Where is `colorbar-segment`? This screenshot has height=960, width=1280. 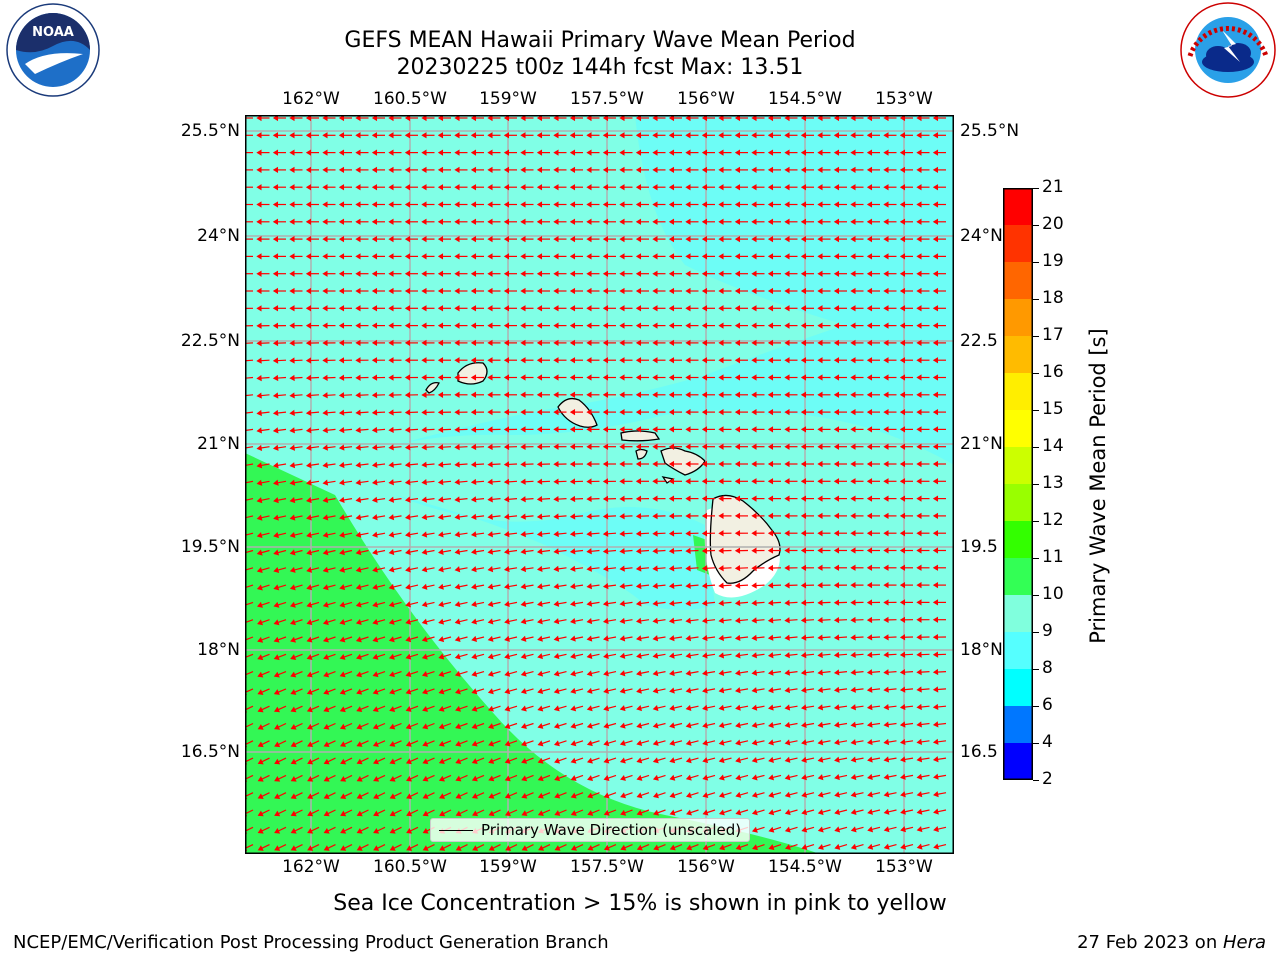
colorbar-segment is located at coordinates (1018, 466).